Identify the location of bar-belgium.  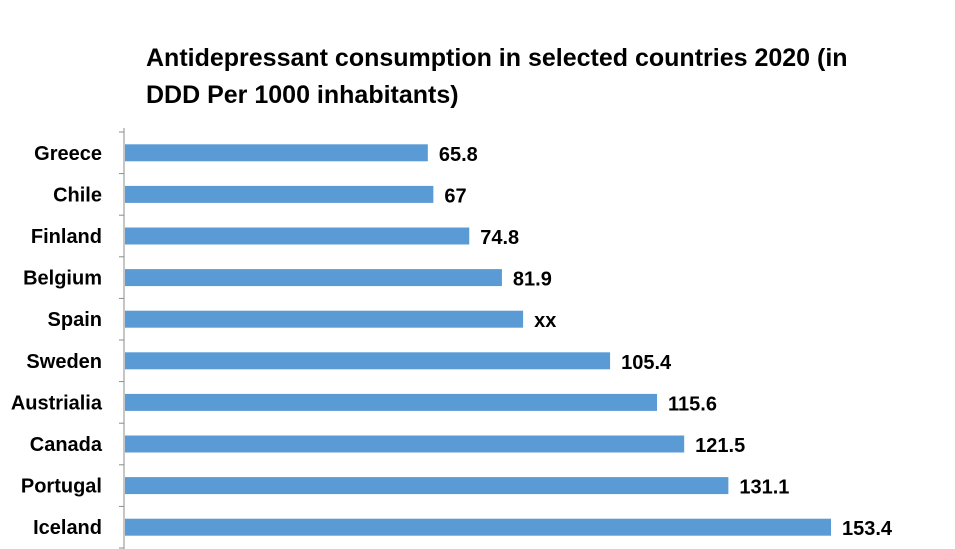
(313, 278).